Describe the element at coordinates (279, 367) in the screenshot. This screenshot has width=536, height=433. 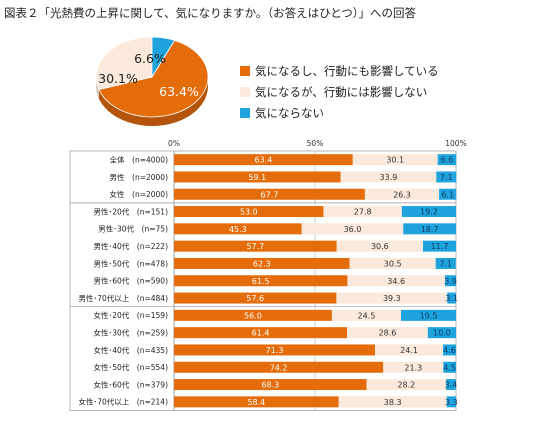
I see `bar-value-label: 74.2` at that location.